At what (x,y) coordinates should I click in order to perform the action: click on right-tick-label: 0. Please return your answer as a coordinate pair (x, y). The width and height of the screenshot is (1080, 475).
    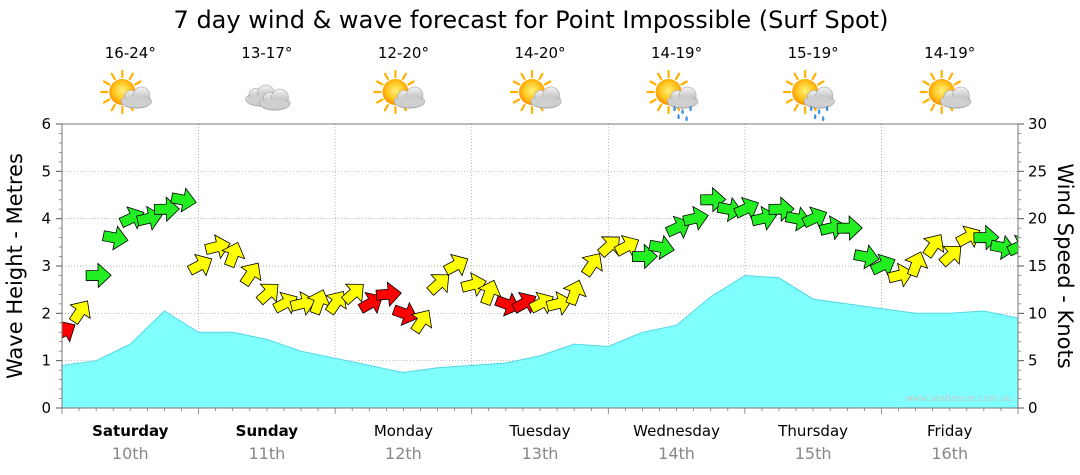
    Looking at the image, I should click on (1033, 408).